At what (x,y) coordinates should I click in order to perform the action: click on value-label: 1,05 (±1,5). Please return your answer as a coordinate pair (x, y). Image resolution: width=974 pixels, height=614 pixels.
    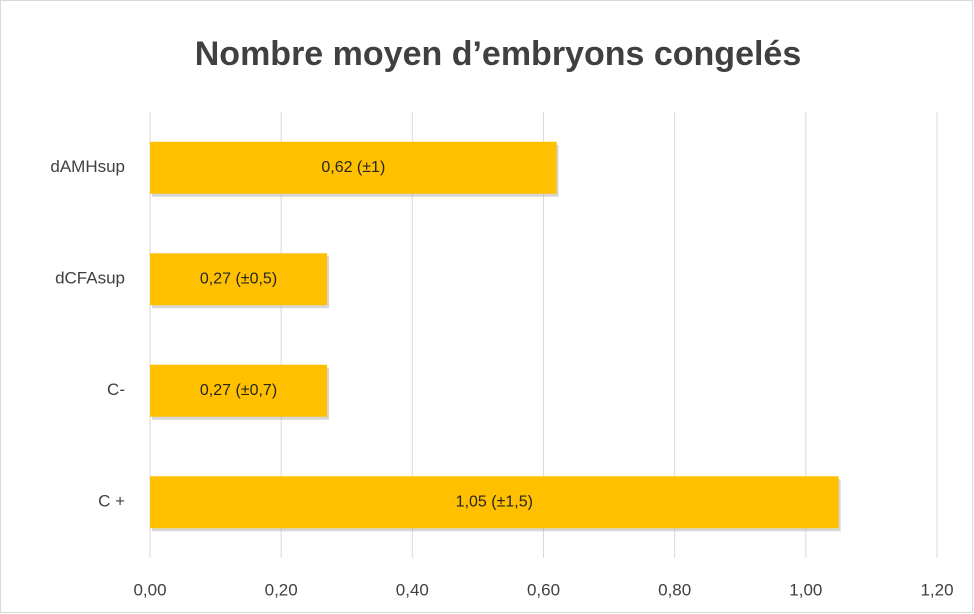
    Looking at the image, I should click on (494, 501).